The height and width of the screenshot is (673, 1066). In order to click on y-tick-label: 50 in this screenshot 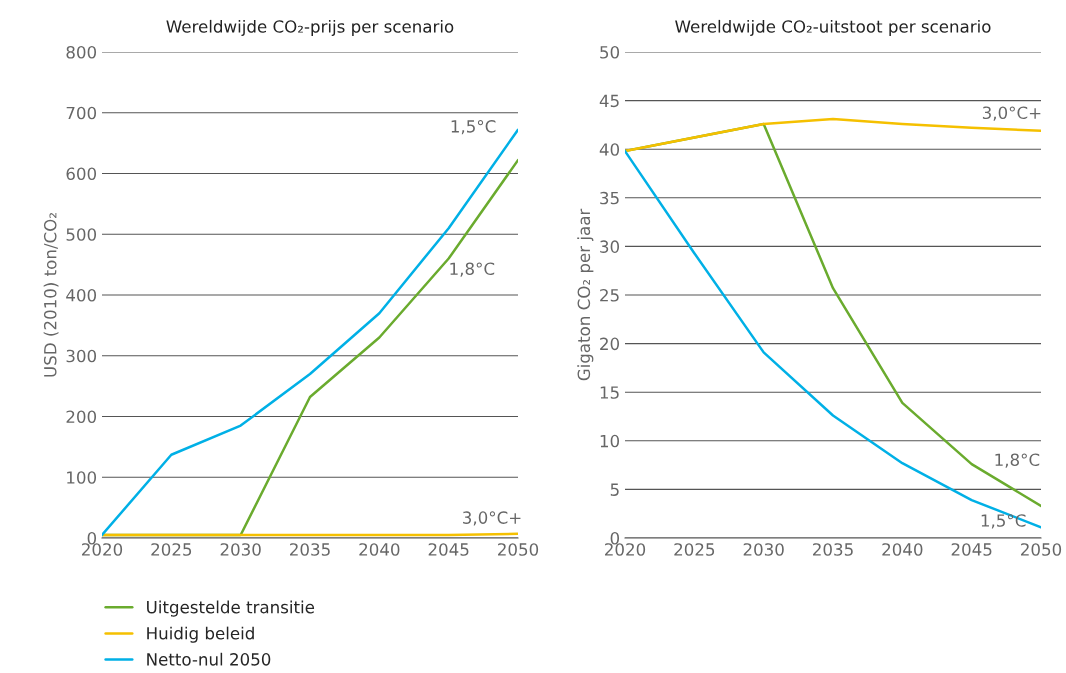, I will do `click(610, 52)`.